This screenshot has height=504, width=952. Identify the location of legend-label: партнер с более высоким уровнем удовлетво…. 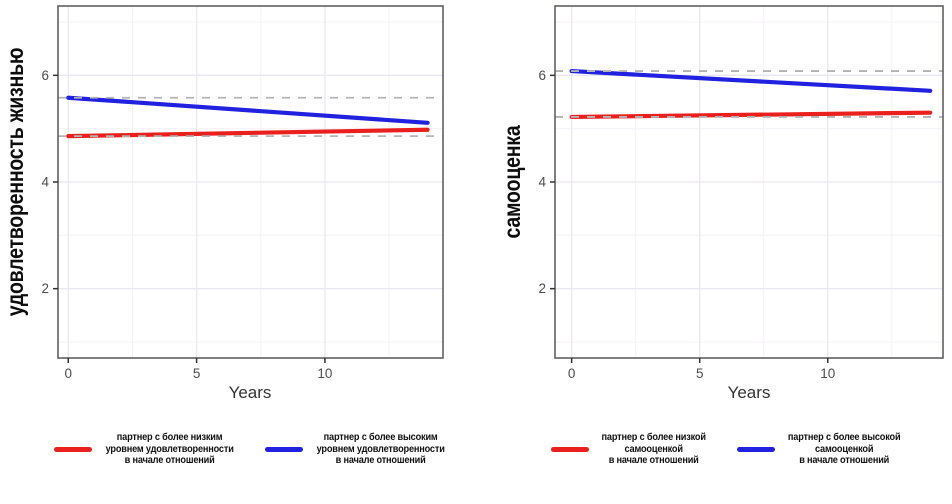
(380, 449).